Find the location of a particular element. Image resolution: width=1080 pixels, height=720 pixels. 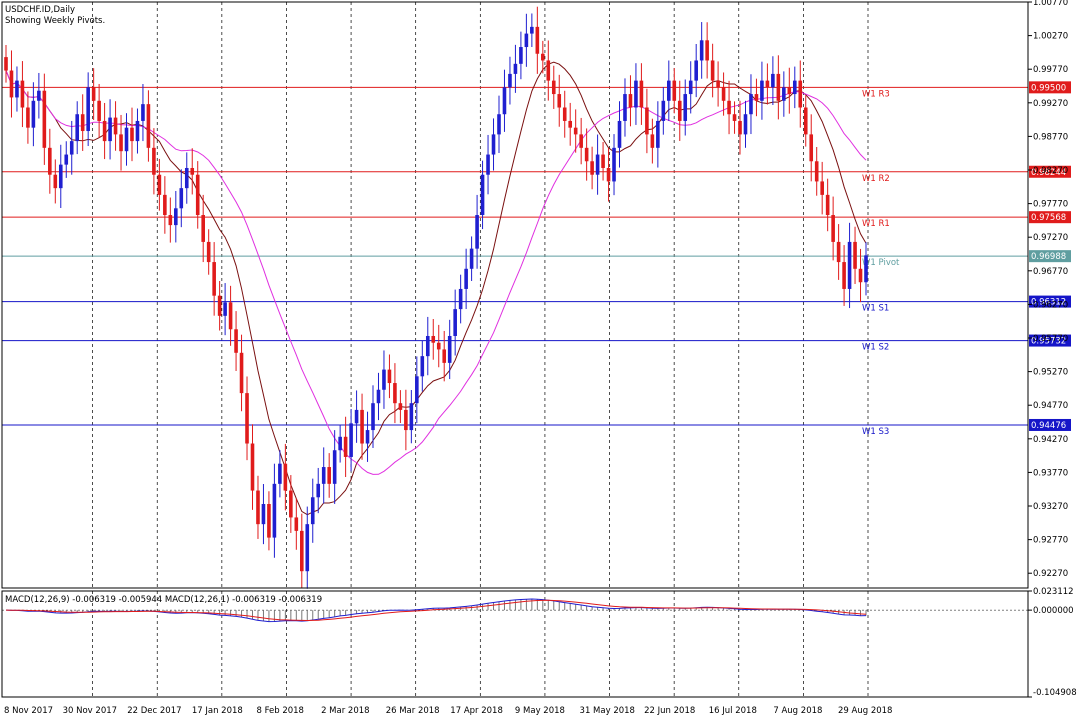

pivot-tag: 0.96312 is located at coordinates (1048, 303).